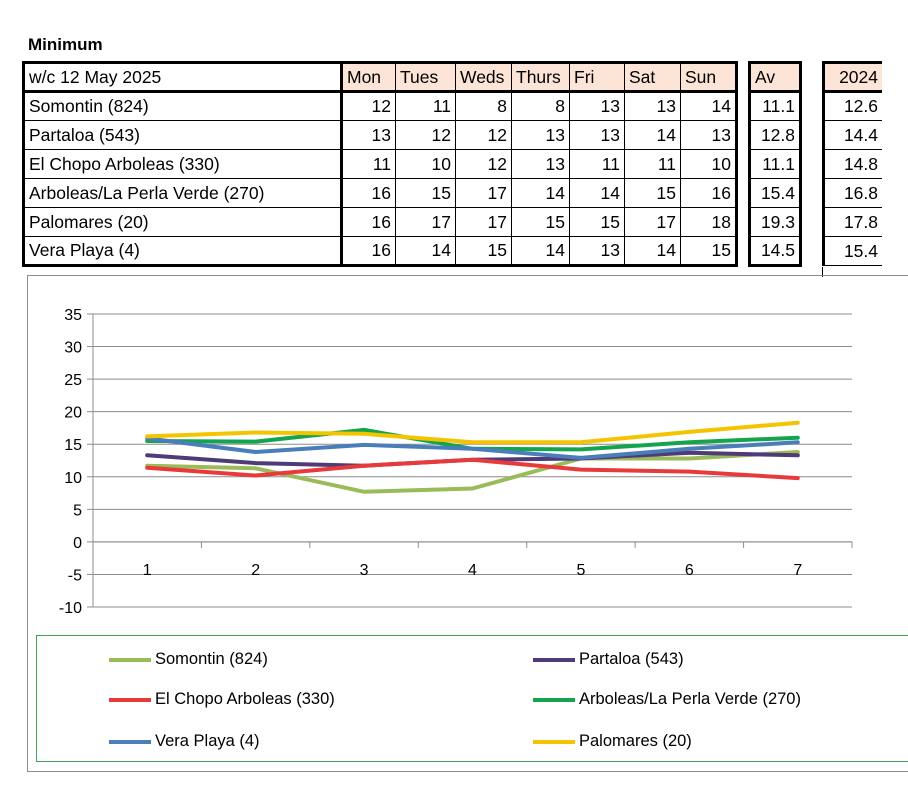  What do you see at coordinates (147, 570) in the screenshot?
I see `x-tick-label: 1` at bounding box center [147, 570].